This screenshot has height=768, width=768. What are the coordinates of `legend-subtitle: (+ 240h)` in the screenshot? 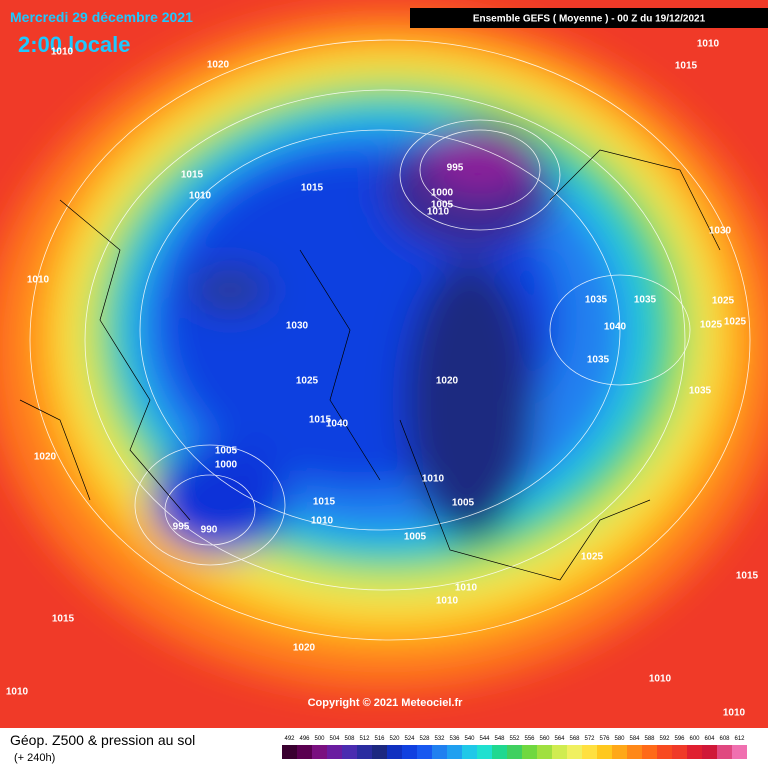 It's located at (34, 758).